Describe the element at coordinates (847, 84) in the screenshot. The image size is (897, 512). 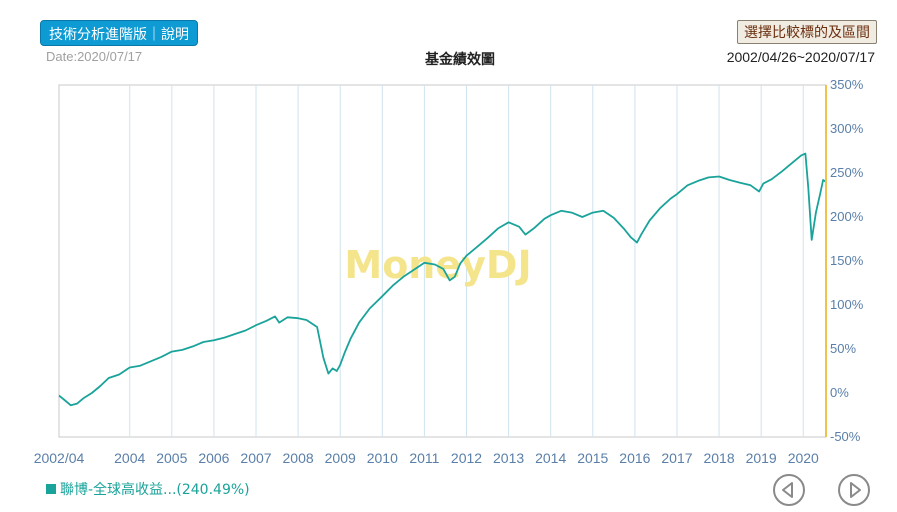
I see `y-tick-label: 350%` at that location.